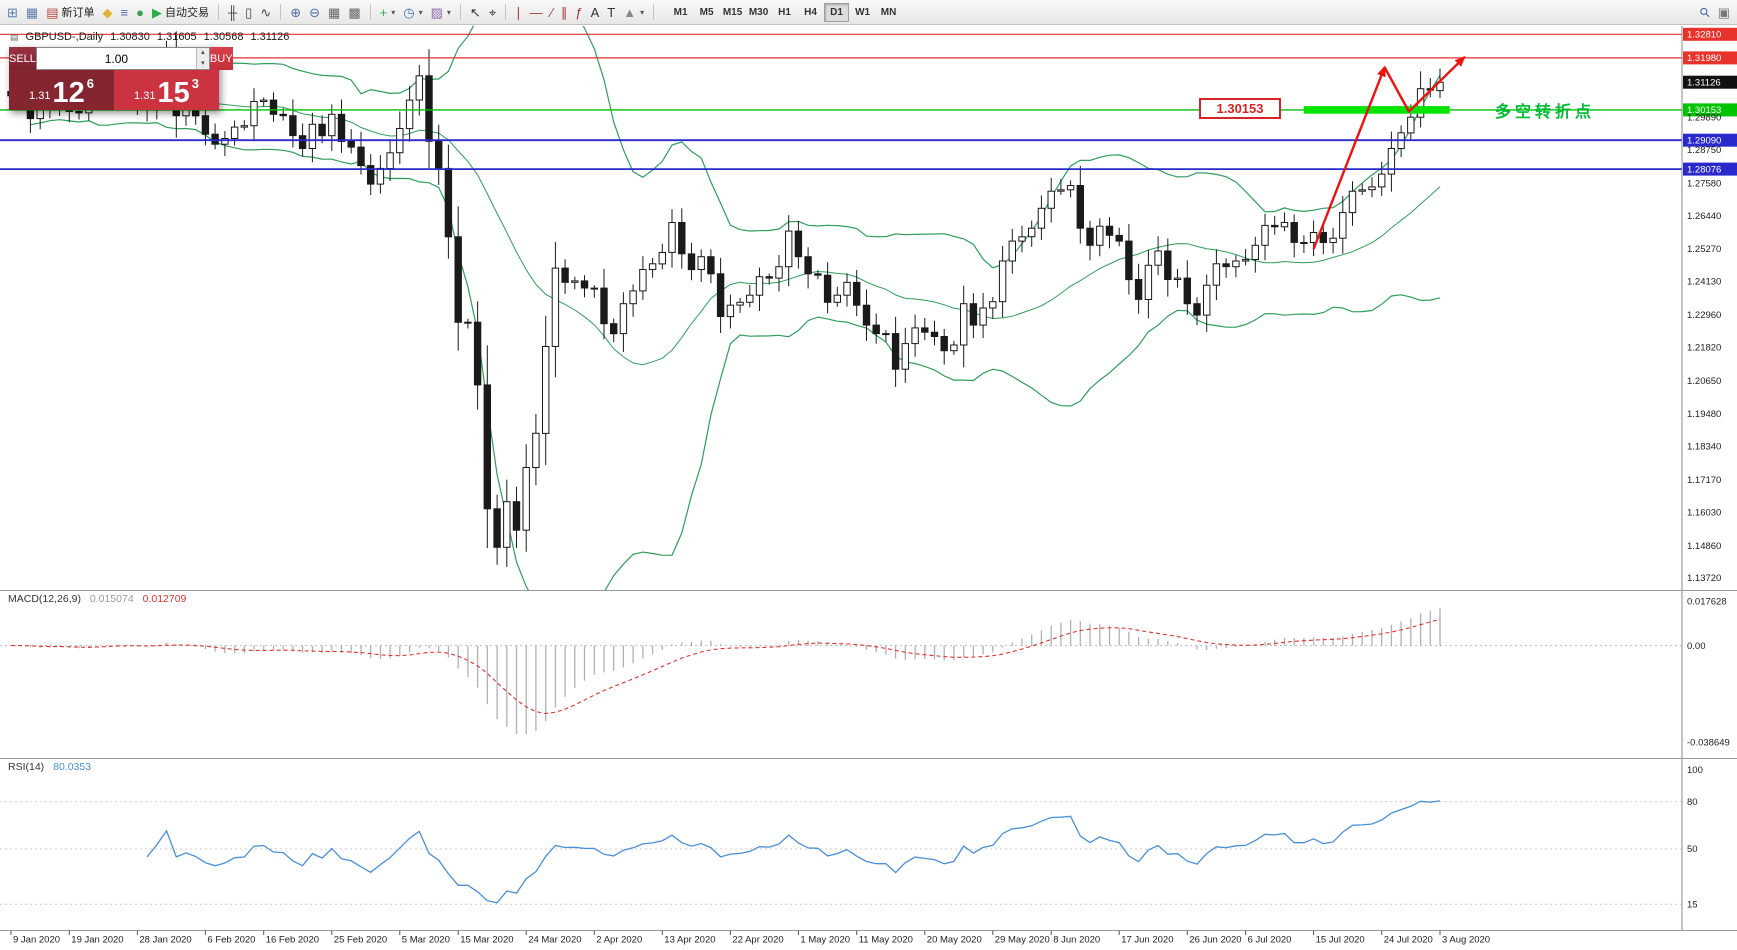  What do you see at coordinates (706, 12) in the screenshot?
I see `timeframe-m5: M5` at bounding box center [706, 12].